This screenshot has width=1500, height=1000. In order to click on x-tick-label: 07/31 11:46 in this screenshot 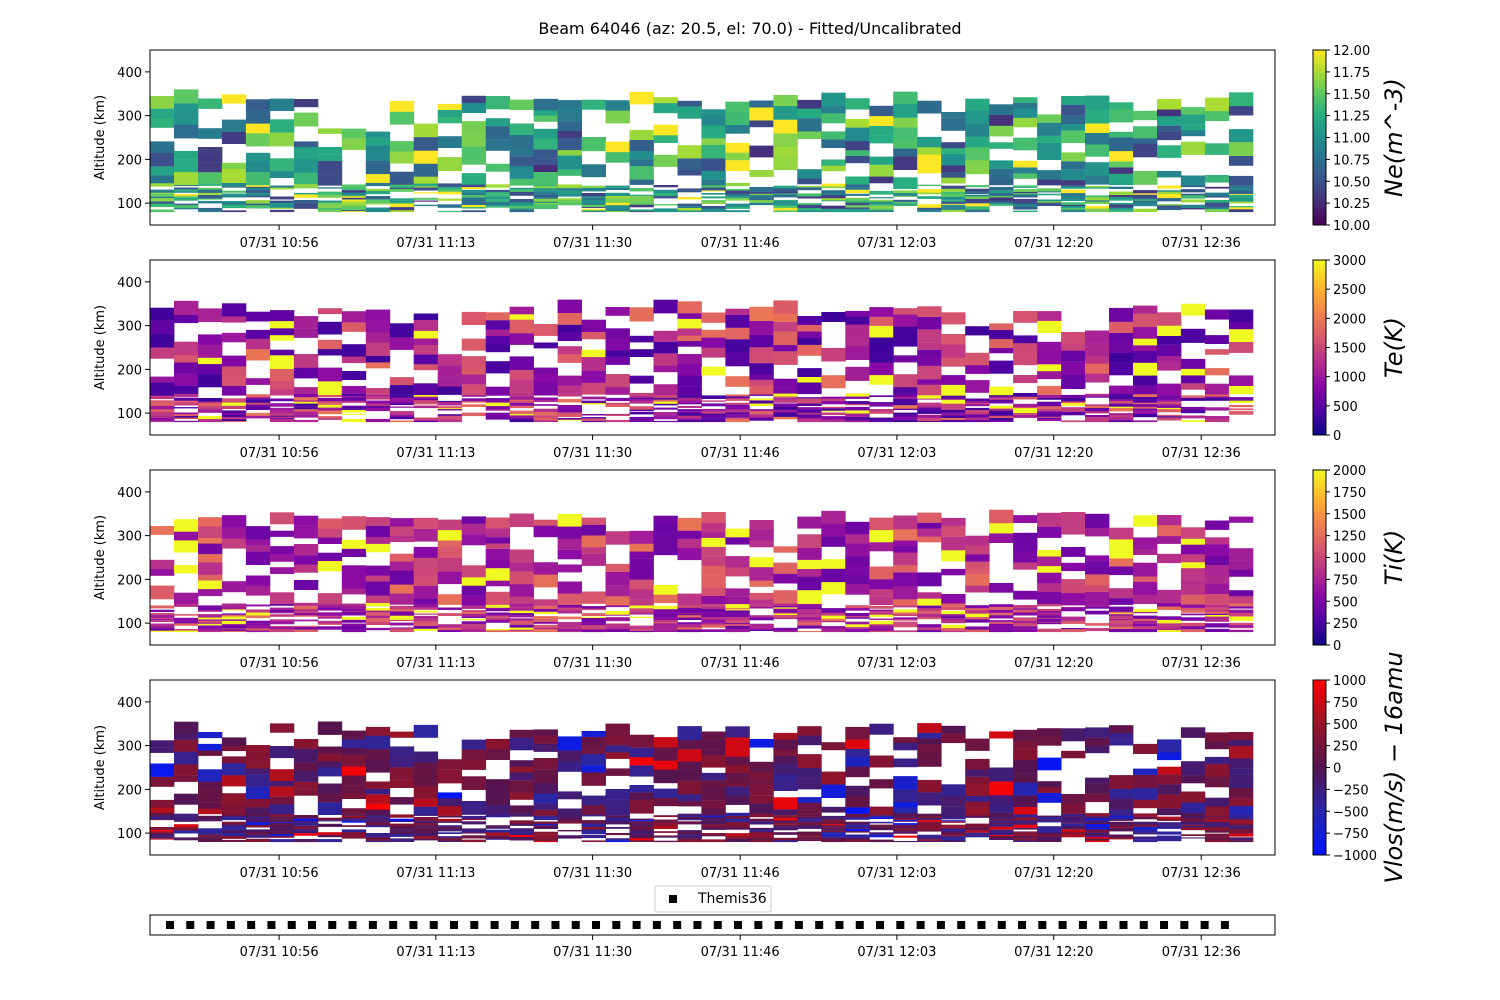, I will do `click(740, 873)`.